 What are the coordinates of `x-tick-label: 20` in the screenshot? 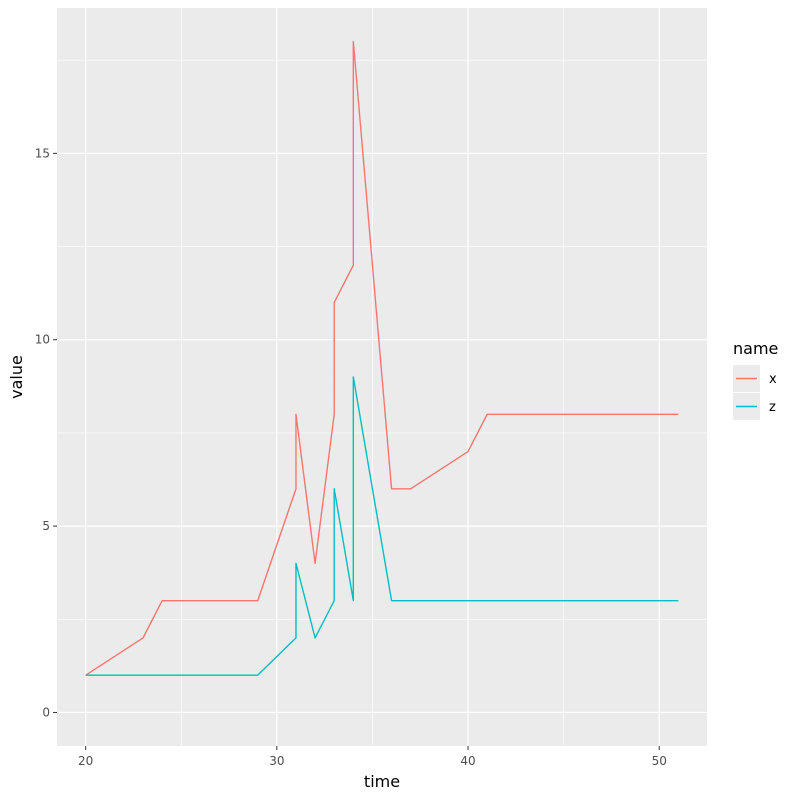 It's located at (85, 761).